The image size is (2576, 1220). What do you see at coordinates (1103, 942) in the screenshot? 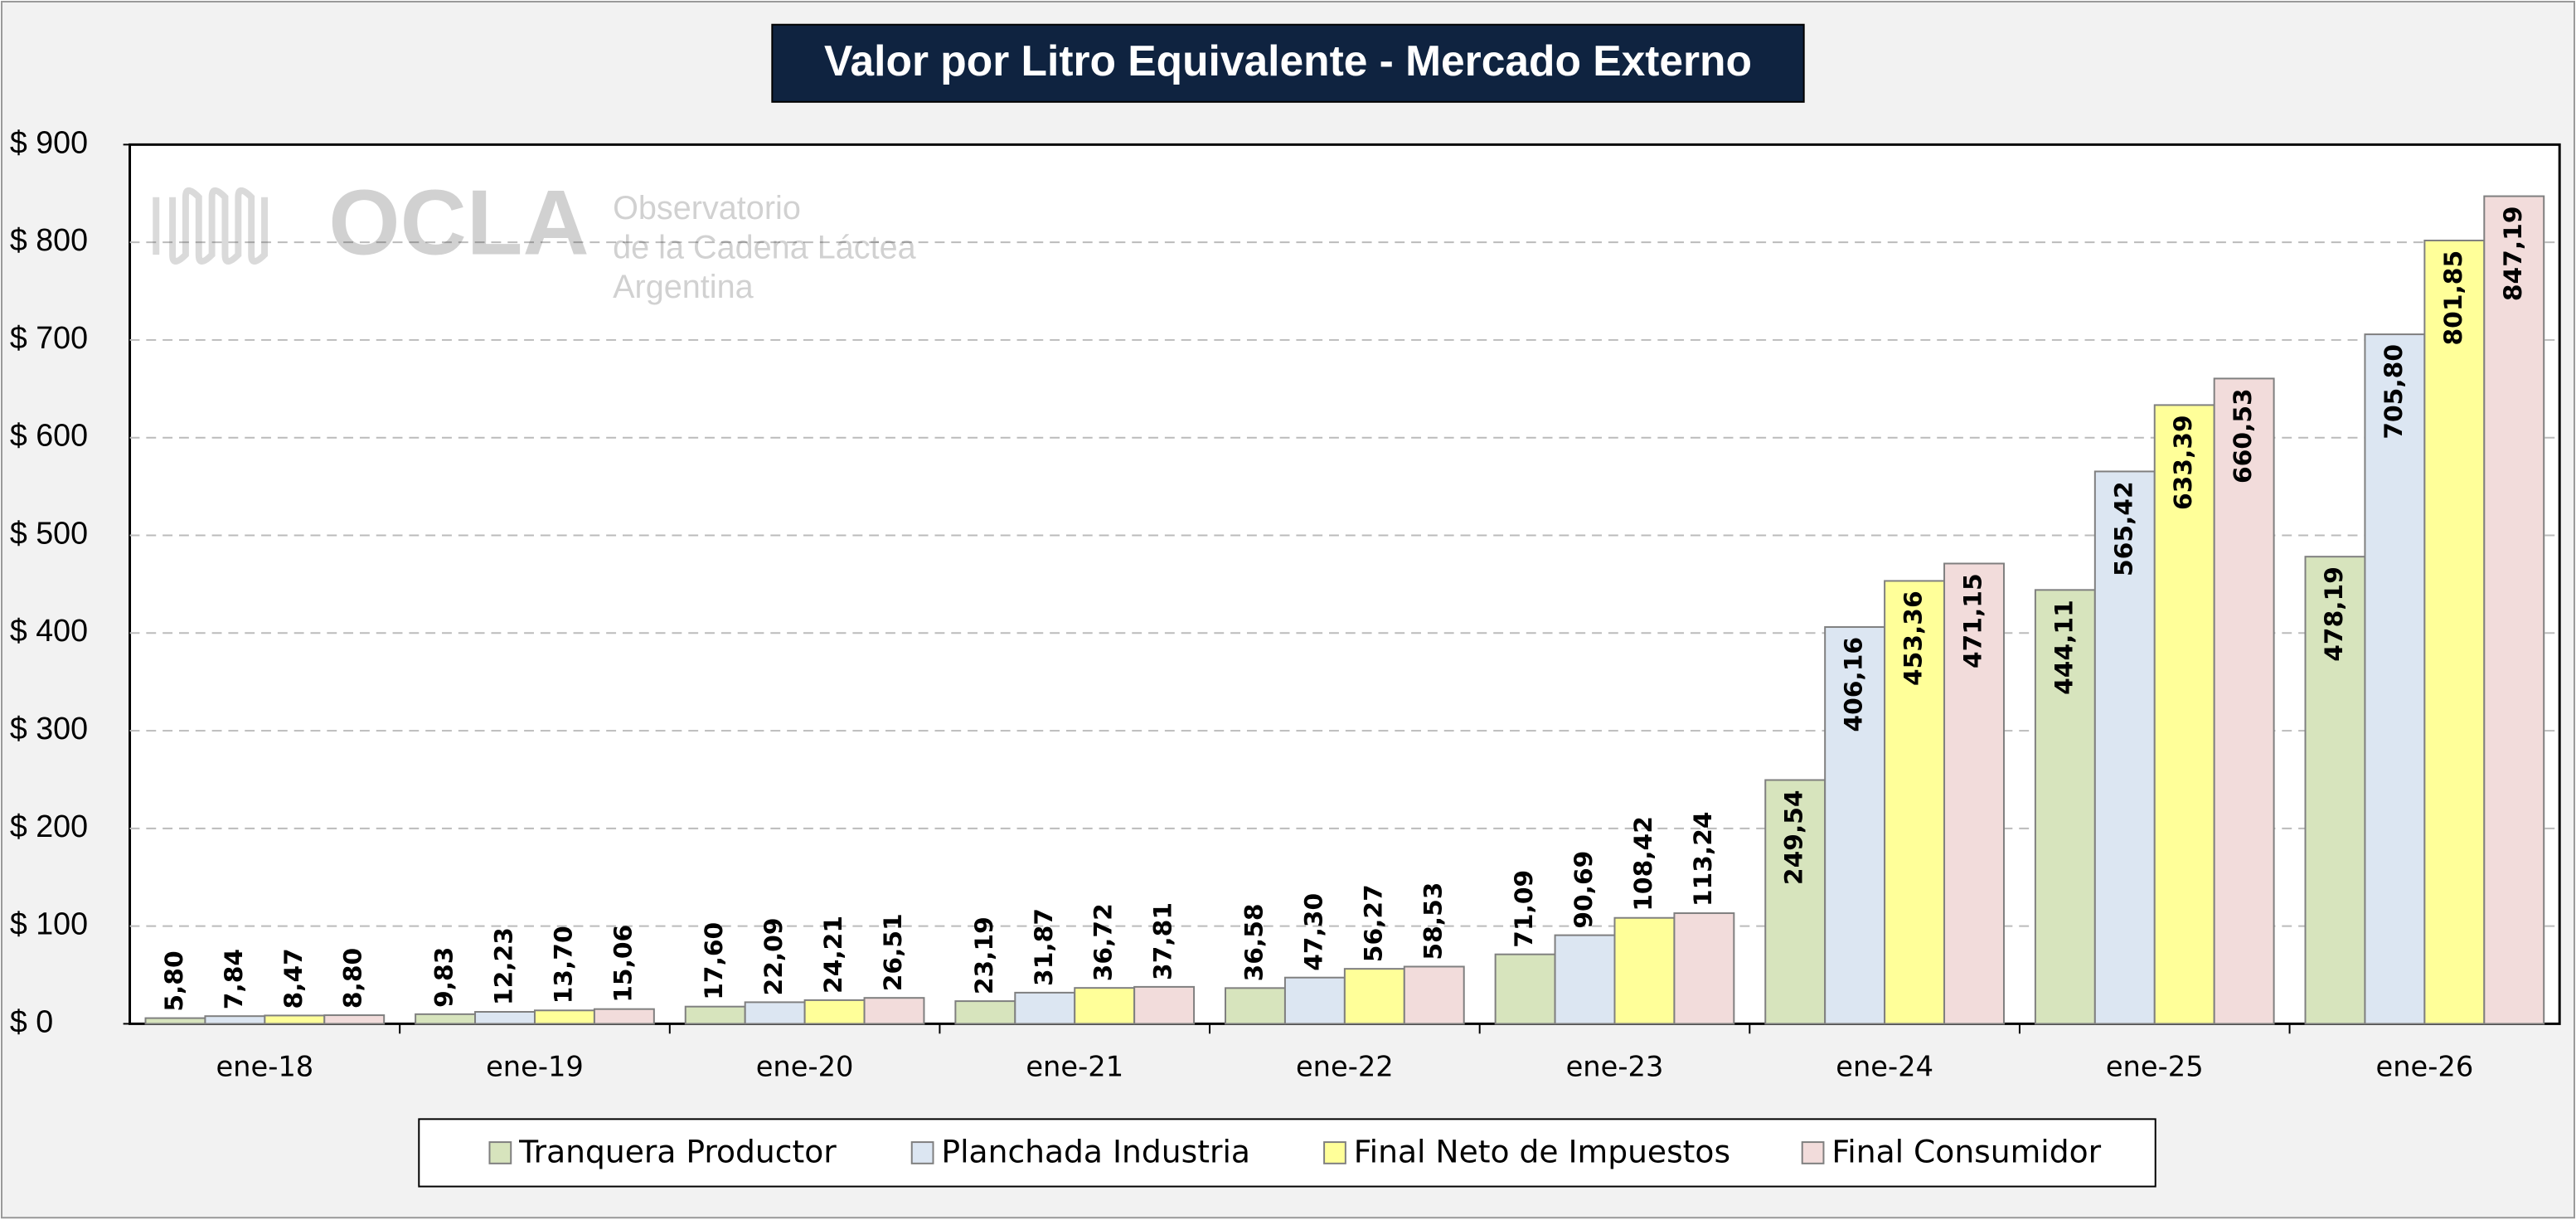
I see `data-label: 36,72` at bounding box center [1103, 942].